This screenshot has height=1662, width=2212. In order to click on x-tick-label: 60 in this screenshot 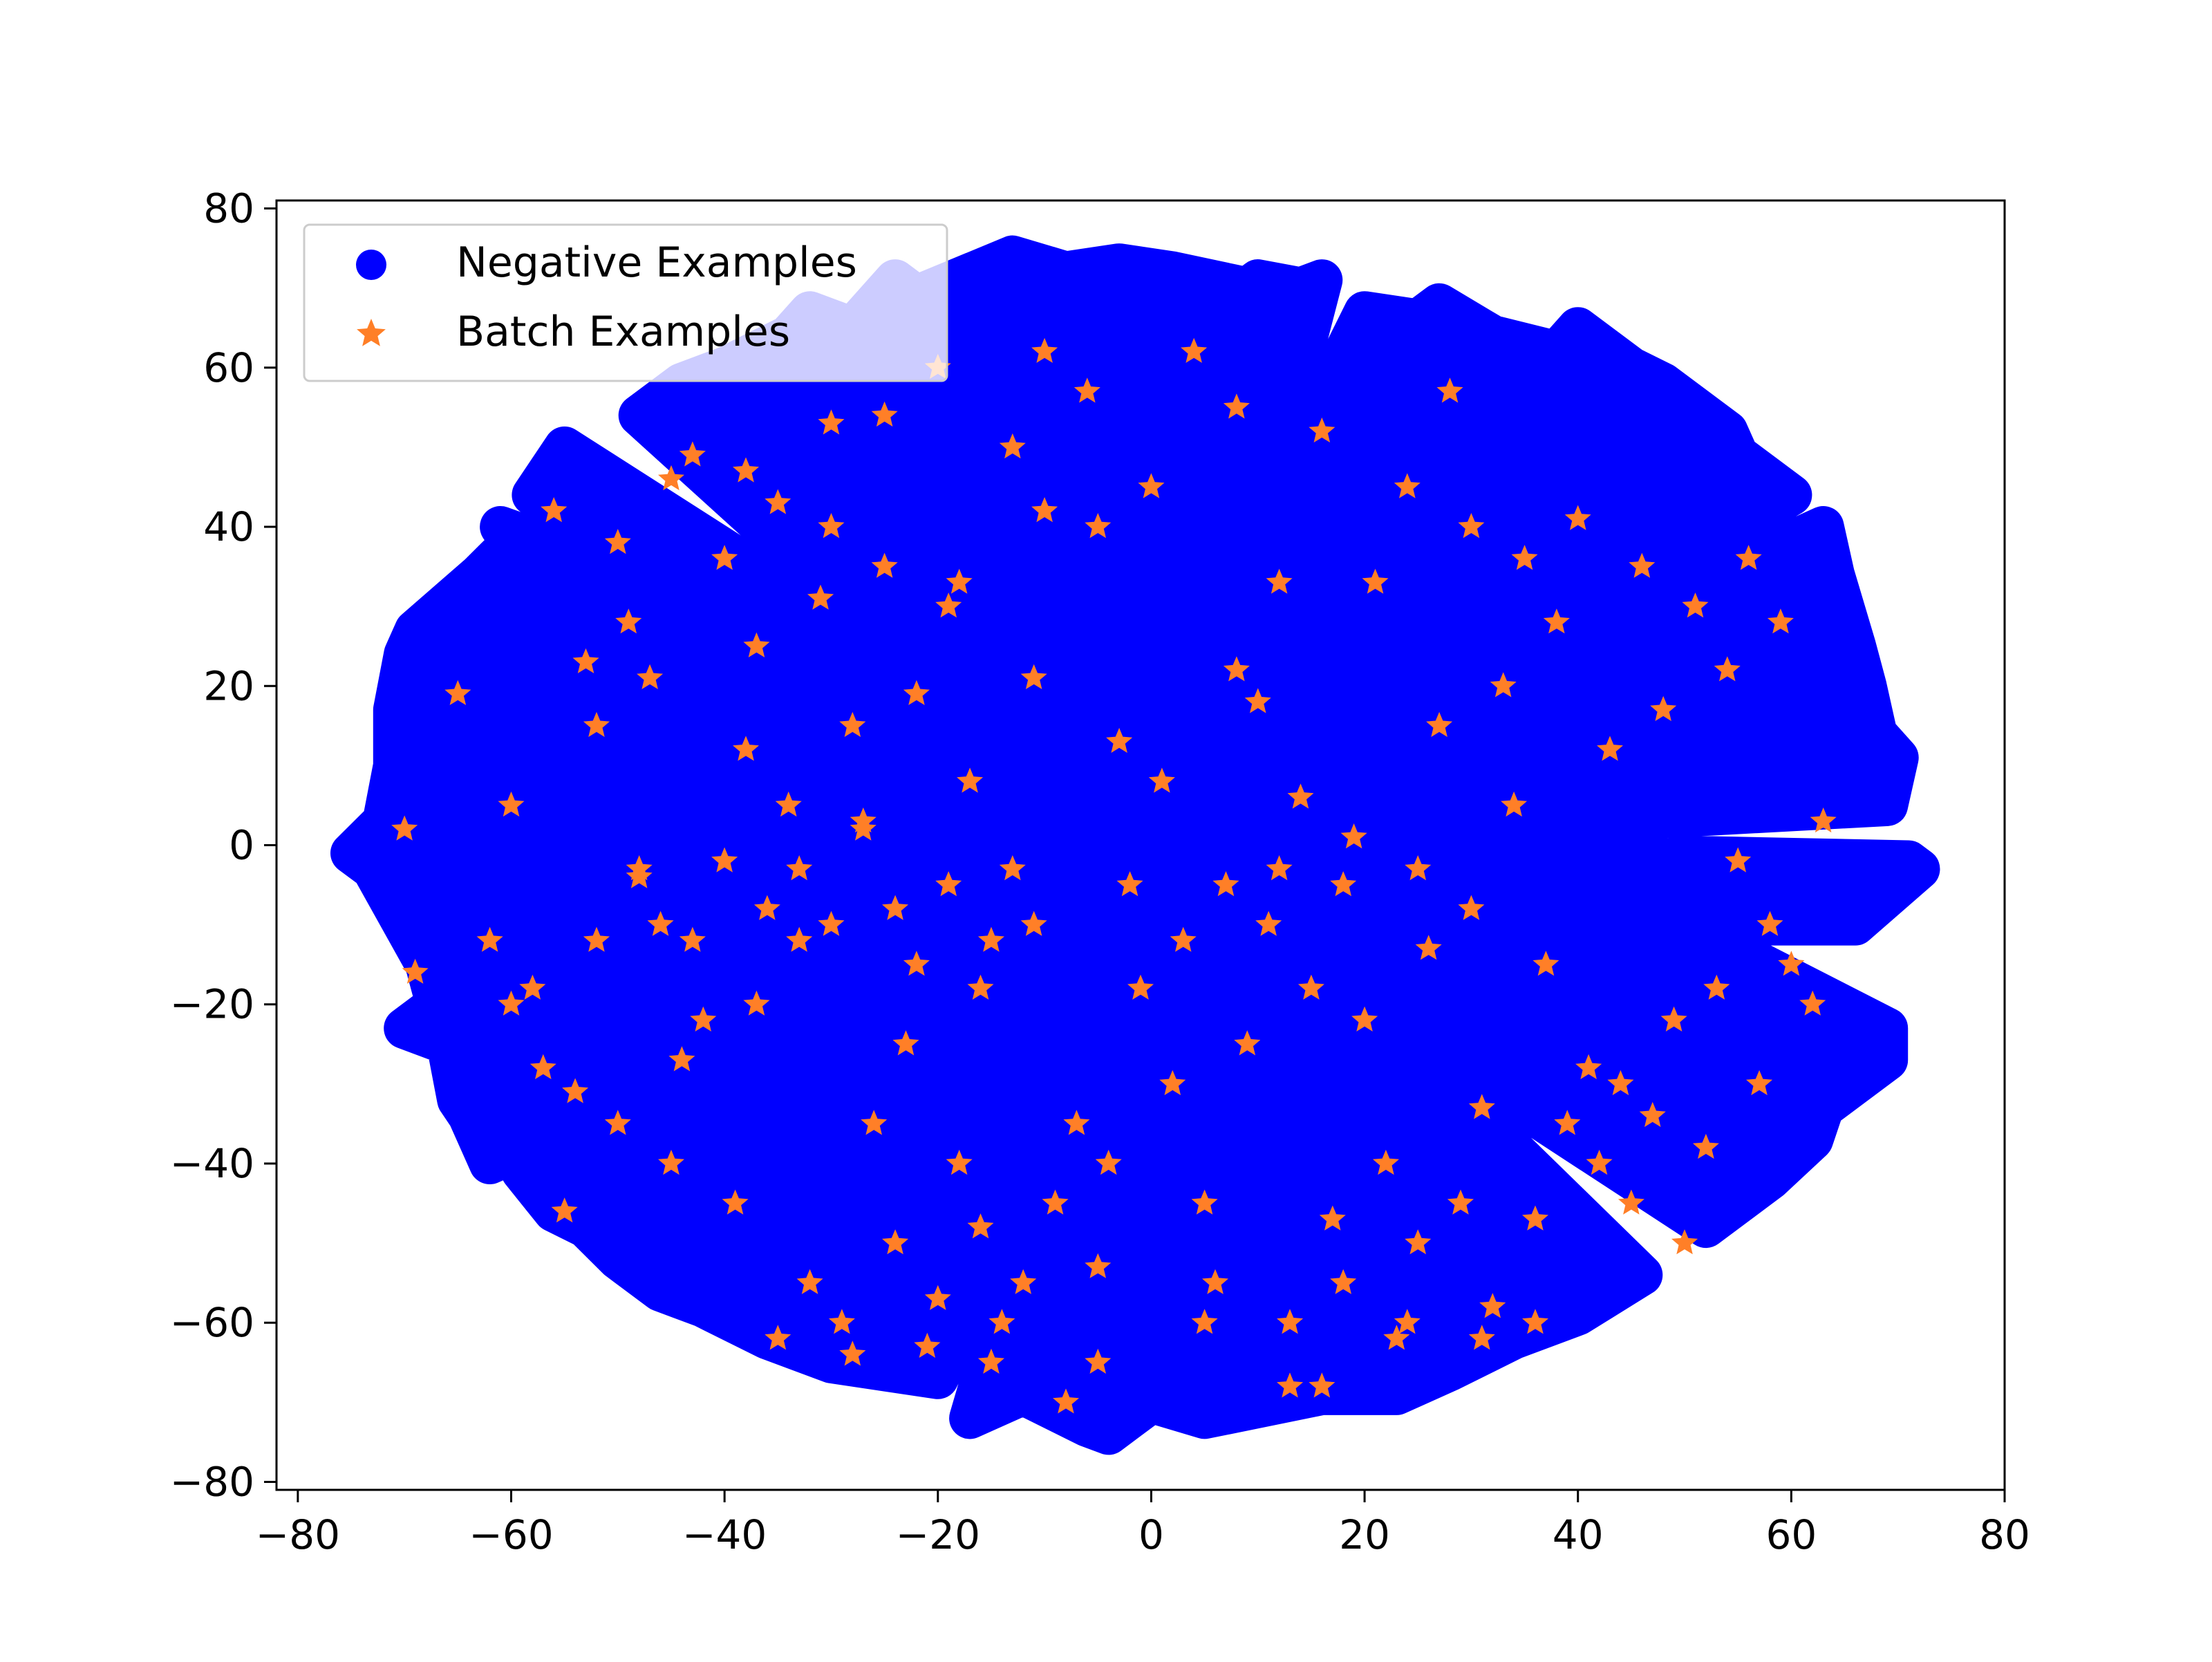, I will do `click(1791, 1535)`.